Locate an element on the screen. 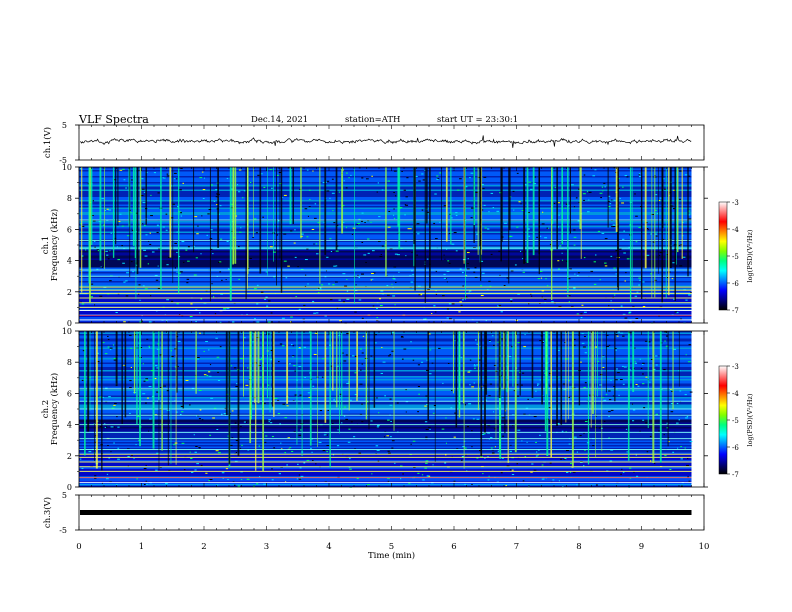 The width and height of the screenshot is (792, 612). x-axis-label: Time (min) is located at coordinates (391, 555).